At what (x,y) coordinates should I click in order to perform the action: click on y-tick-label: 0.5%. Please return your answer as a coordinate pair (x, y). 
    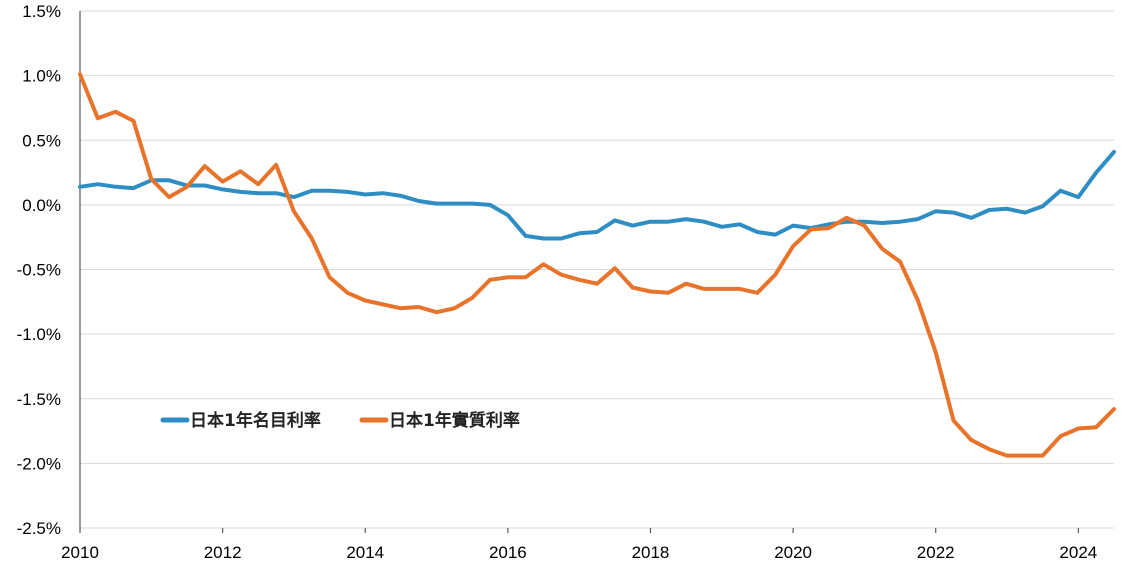
    Looking at the image, I should click on (41, 140).